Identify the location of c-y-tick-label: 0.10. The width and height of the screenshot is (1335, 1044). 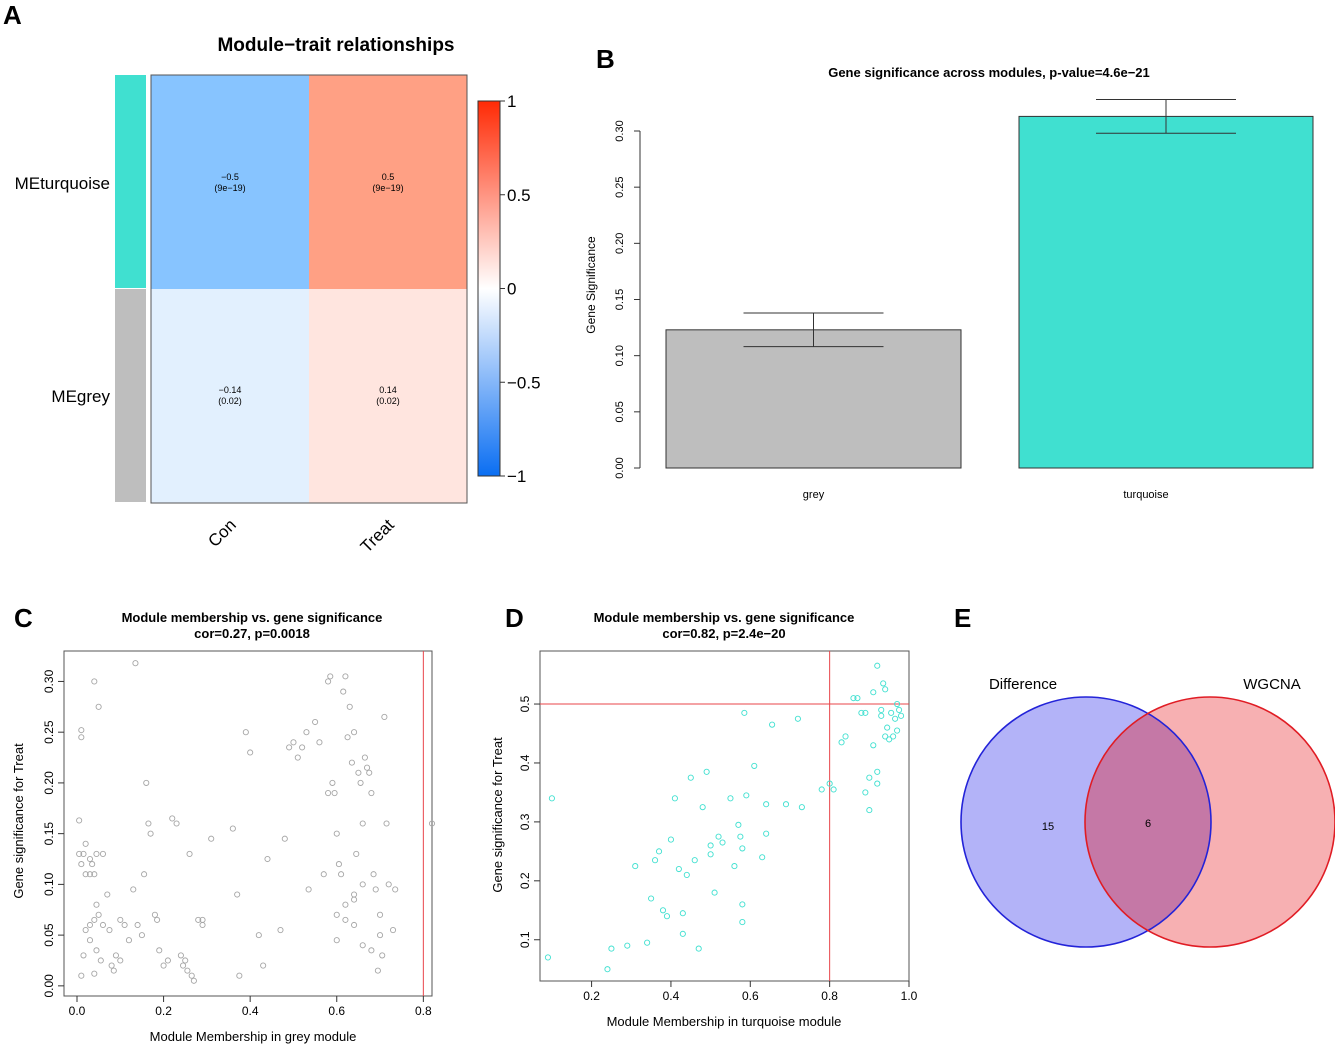
(49, 884).